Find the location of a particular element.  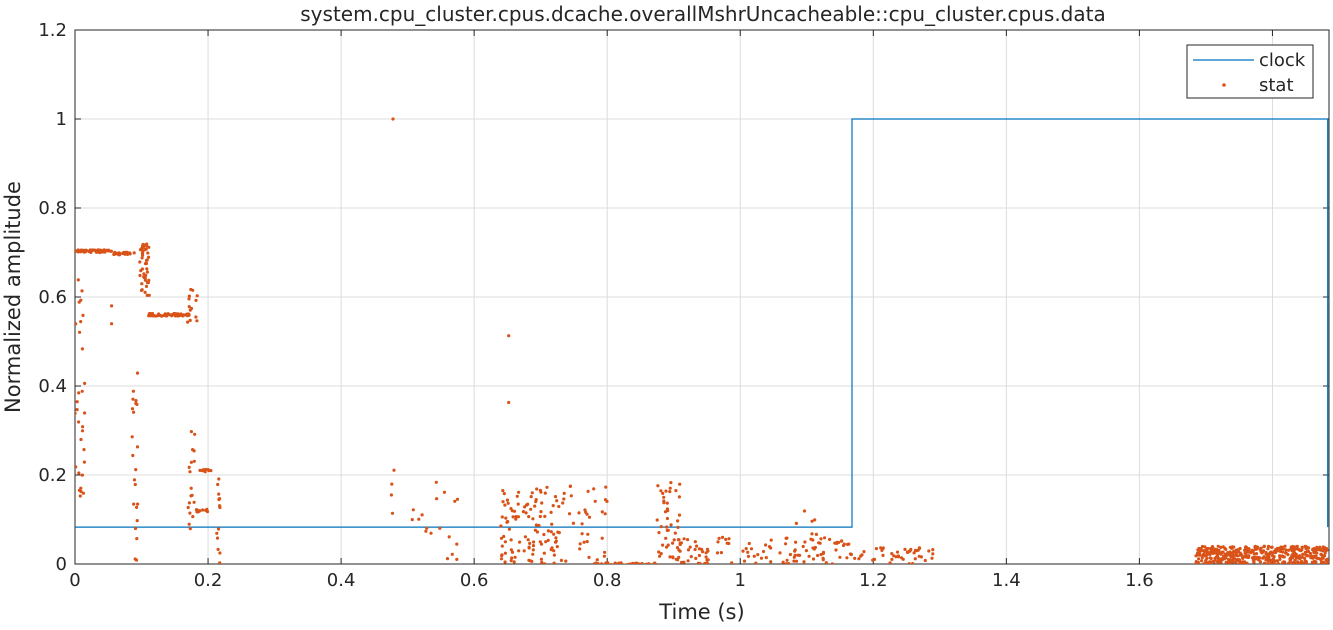

x-tick-label: 0.4 is located at coordinates (341, 580).